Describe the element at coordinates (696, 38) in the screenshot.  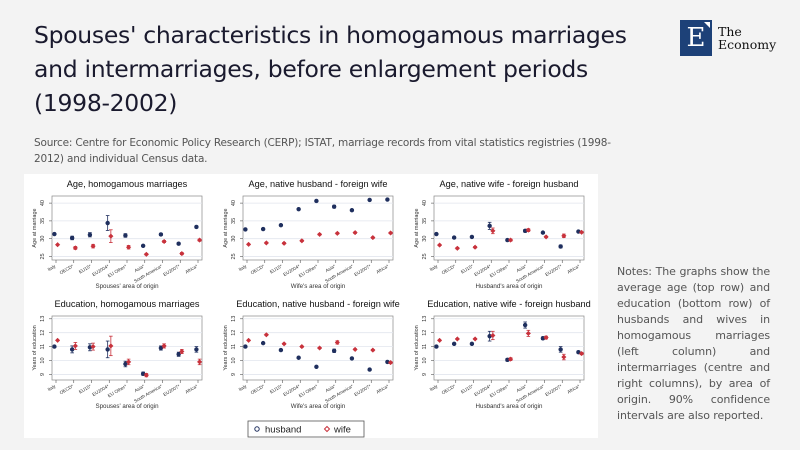
I see `logo-letter: E` at that location.